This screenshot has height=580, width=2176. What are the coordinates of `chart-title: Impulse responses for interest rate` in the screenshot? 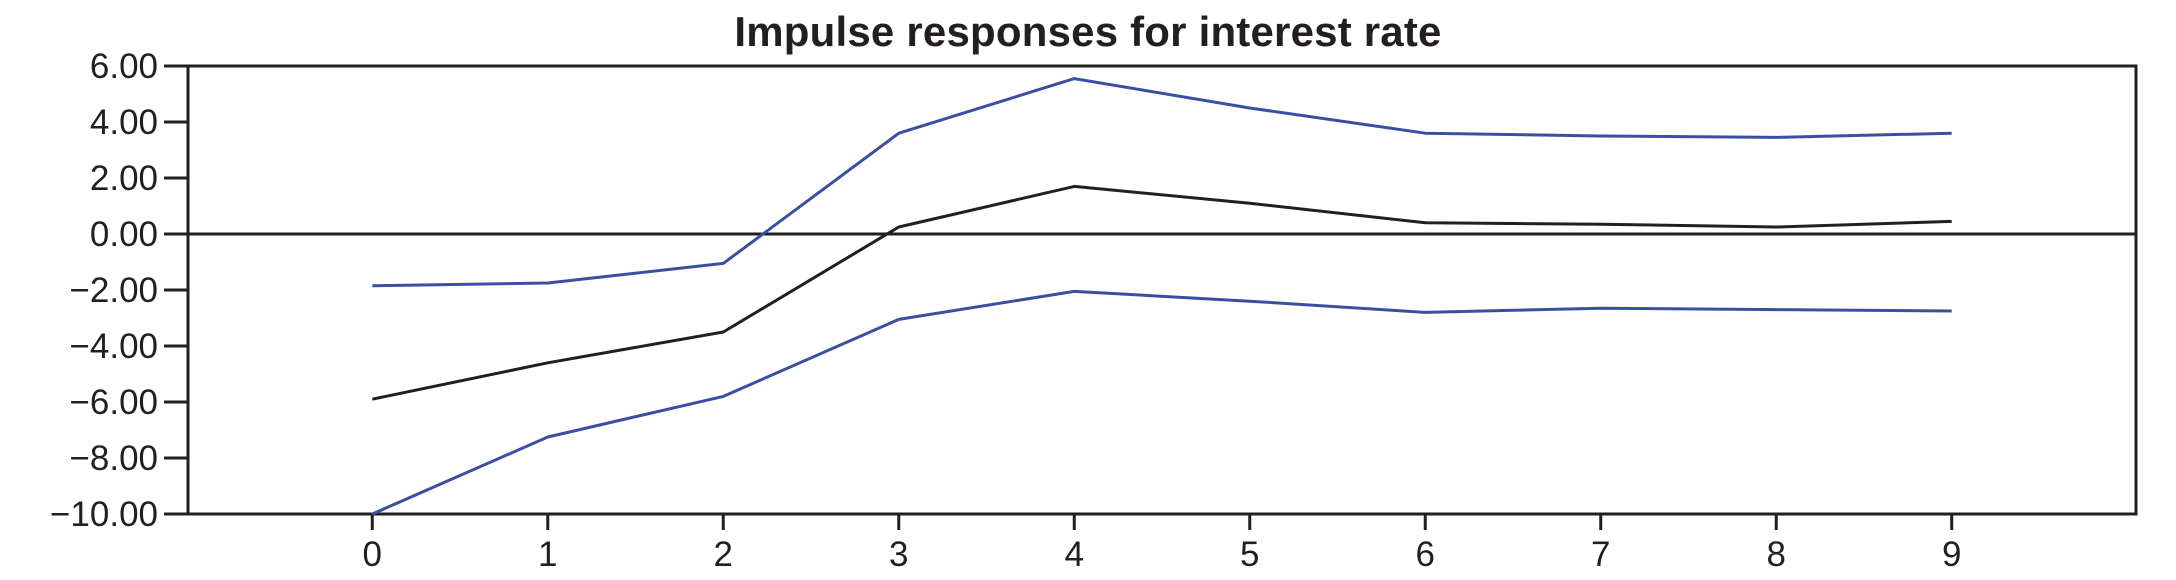 It's located at (1088, 31).